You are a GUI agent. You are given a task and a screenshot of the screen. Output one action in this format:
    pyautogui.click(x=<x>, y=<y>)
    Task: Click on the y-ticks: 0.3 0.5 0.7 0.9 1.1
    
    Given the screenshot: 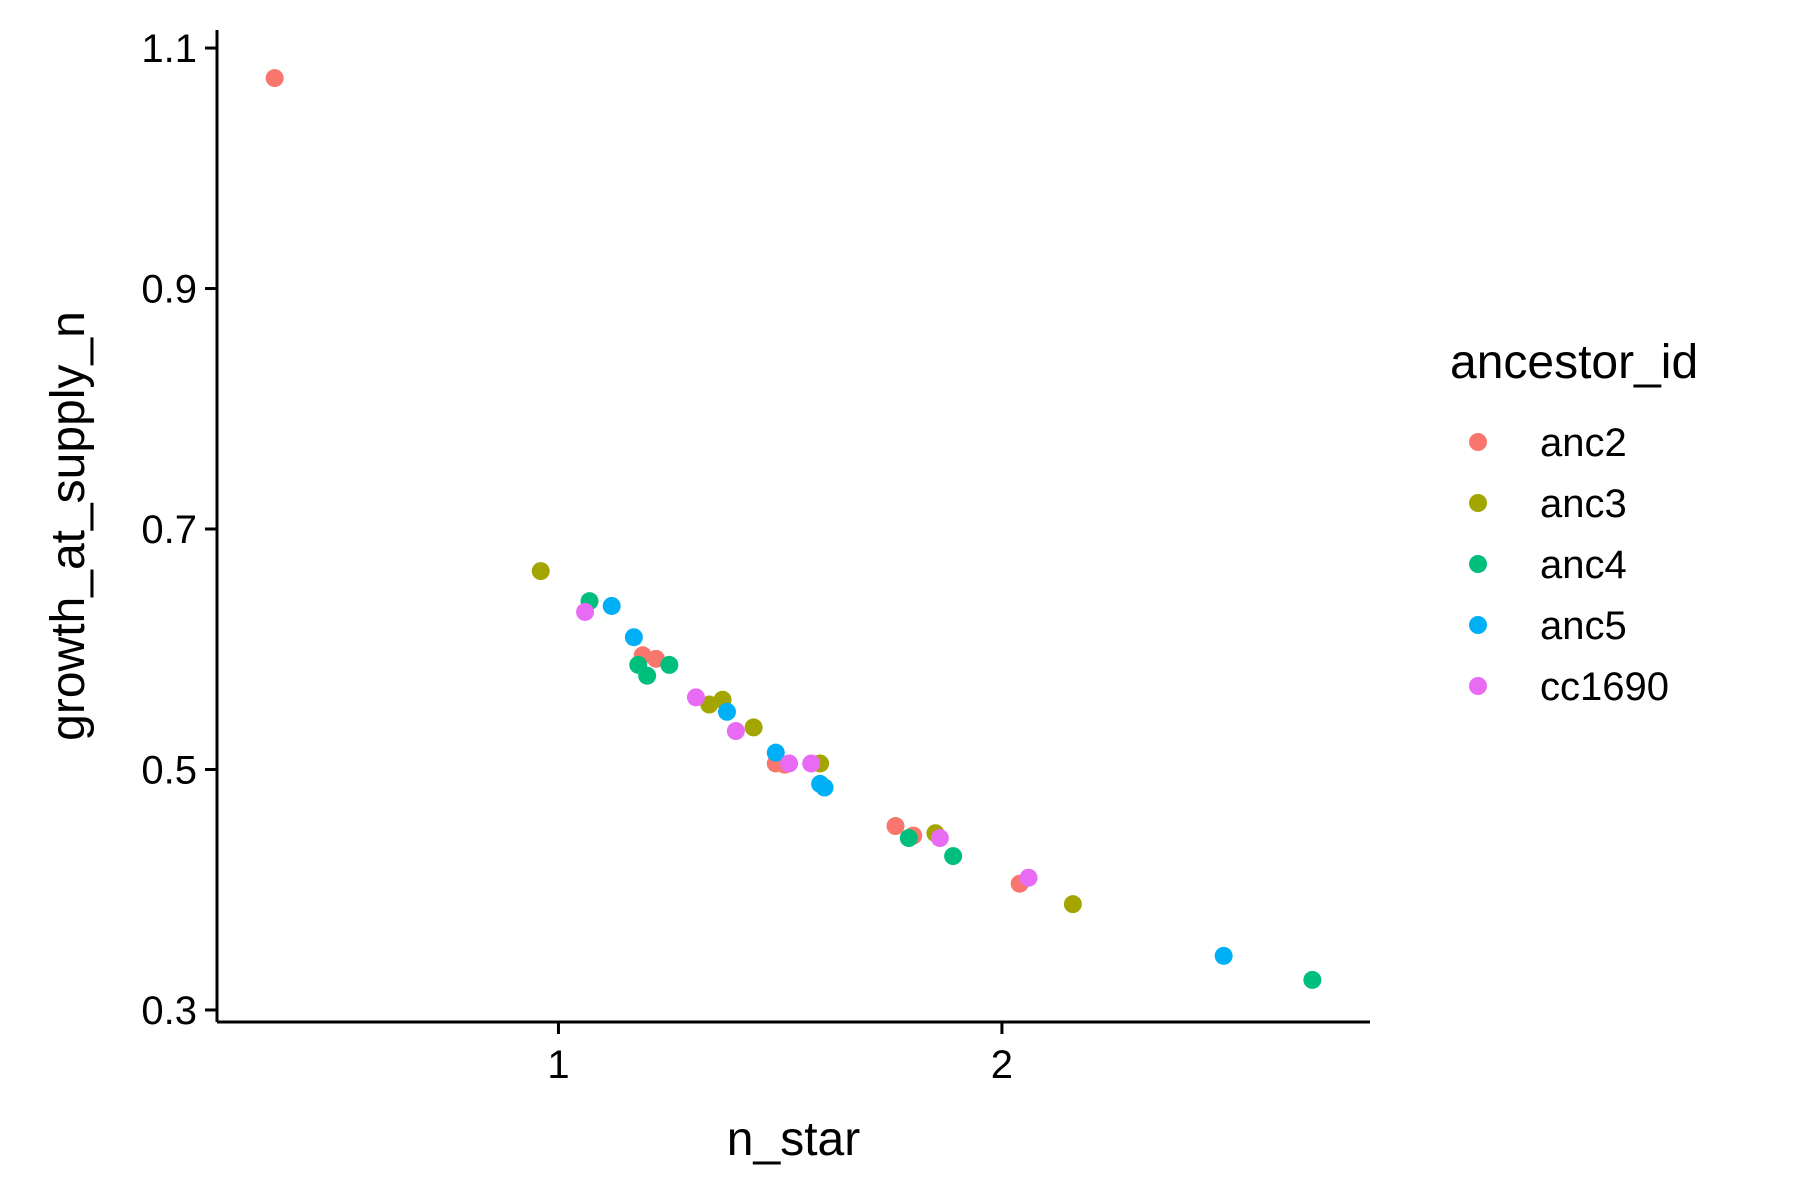 What is the action you would take?
    pyautogui.click(x=179, y=530)
    